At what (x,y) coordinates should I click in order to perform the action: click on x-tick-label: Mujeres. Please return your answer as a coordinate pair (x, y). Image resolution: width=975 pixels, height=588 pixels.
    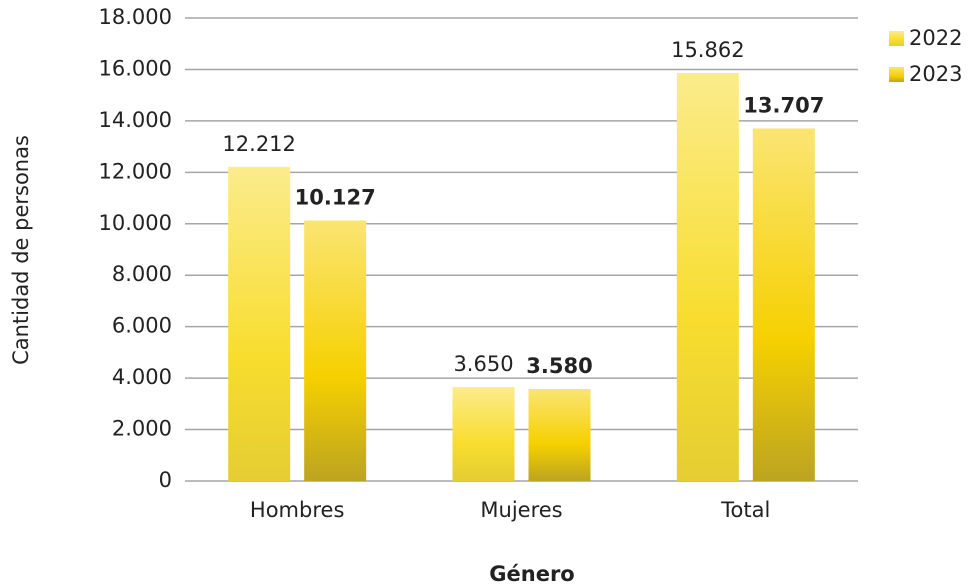
    Looking at the image, I should click on (521, 510).